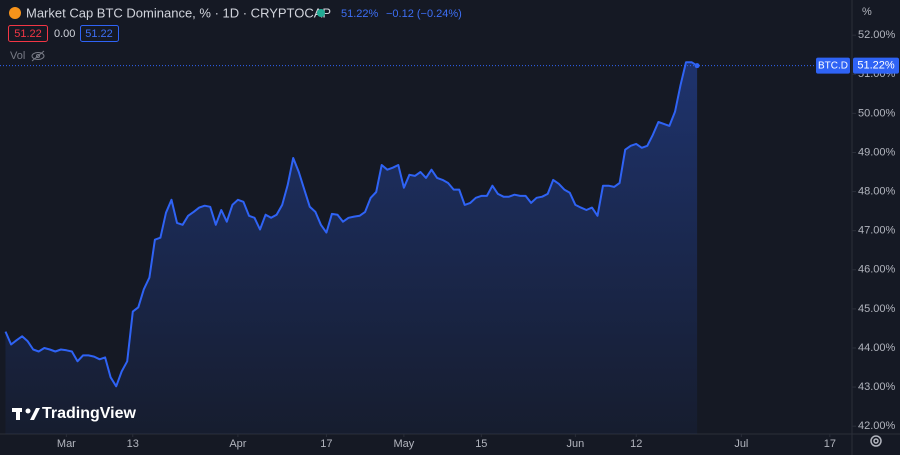 The image size is (900, 455). I want to click on y-tick-label: 47.00%, so click(877, 231).